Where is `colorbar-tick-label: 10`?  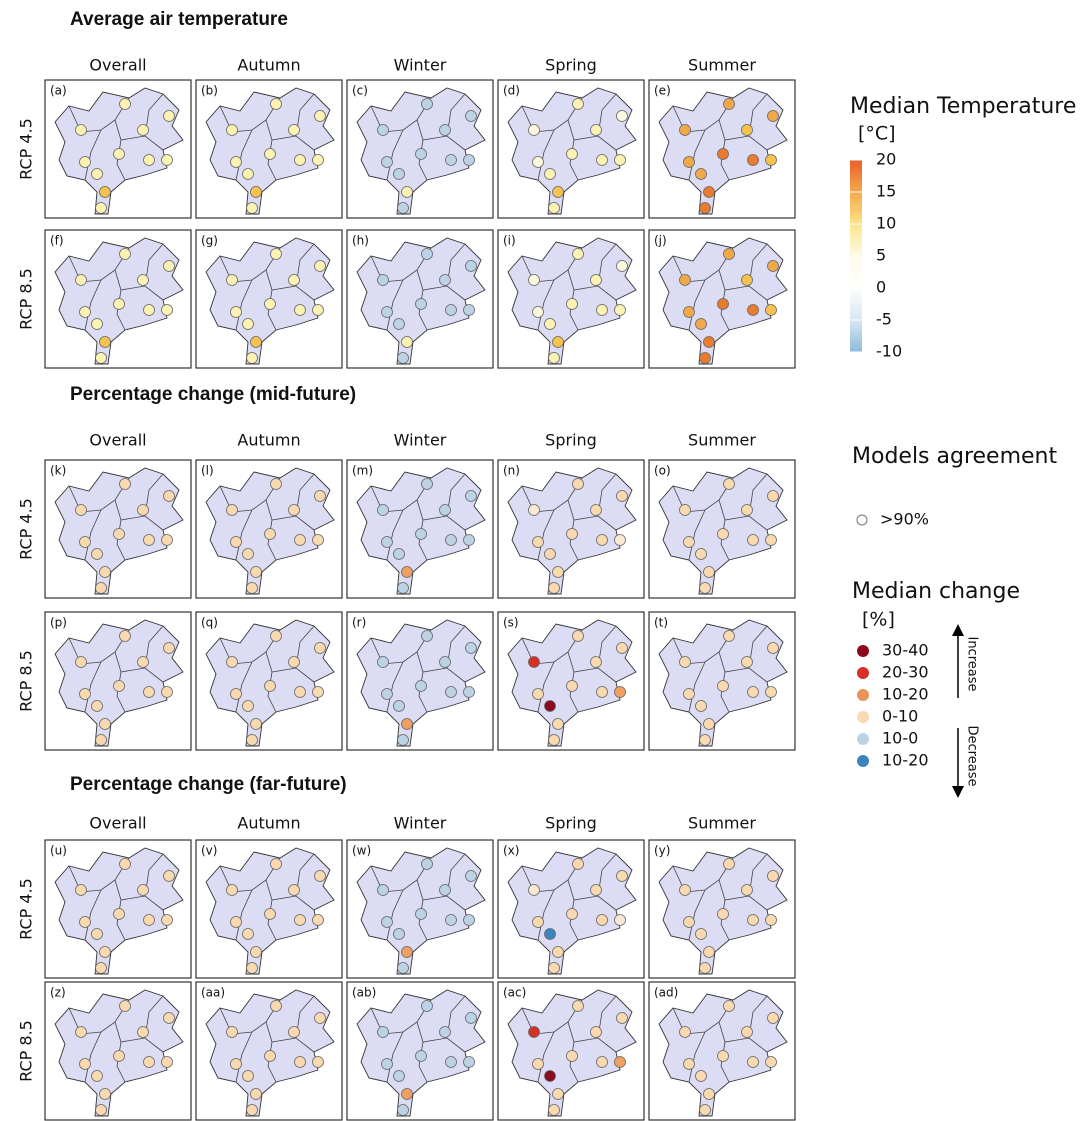
colorbar-tick-label: 10 is located at coordinates (886, 223).